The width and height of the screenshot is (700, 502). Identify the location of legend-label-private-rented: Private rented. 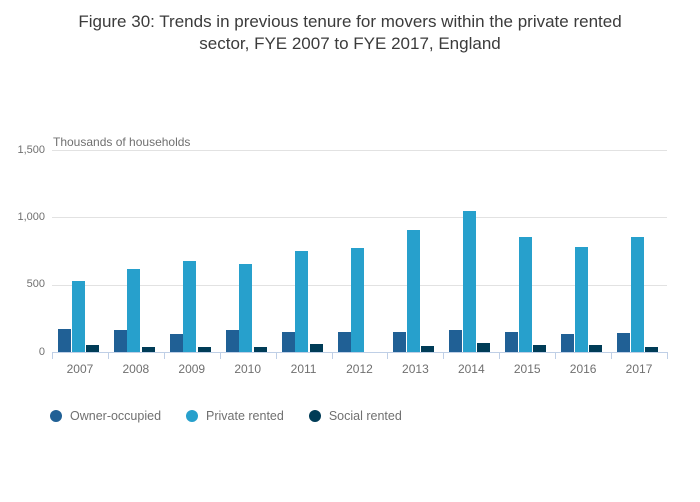
(245, 416).